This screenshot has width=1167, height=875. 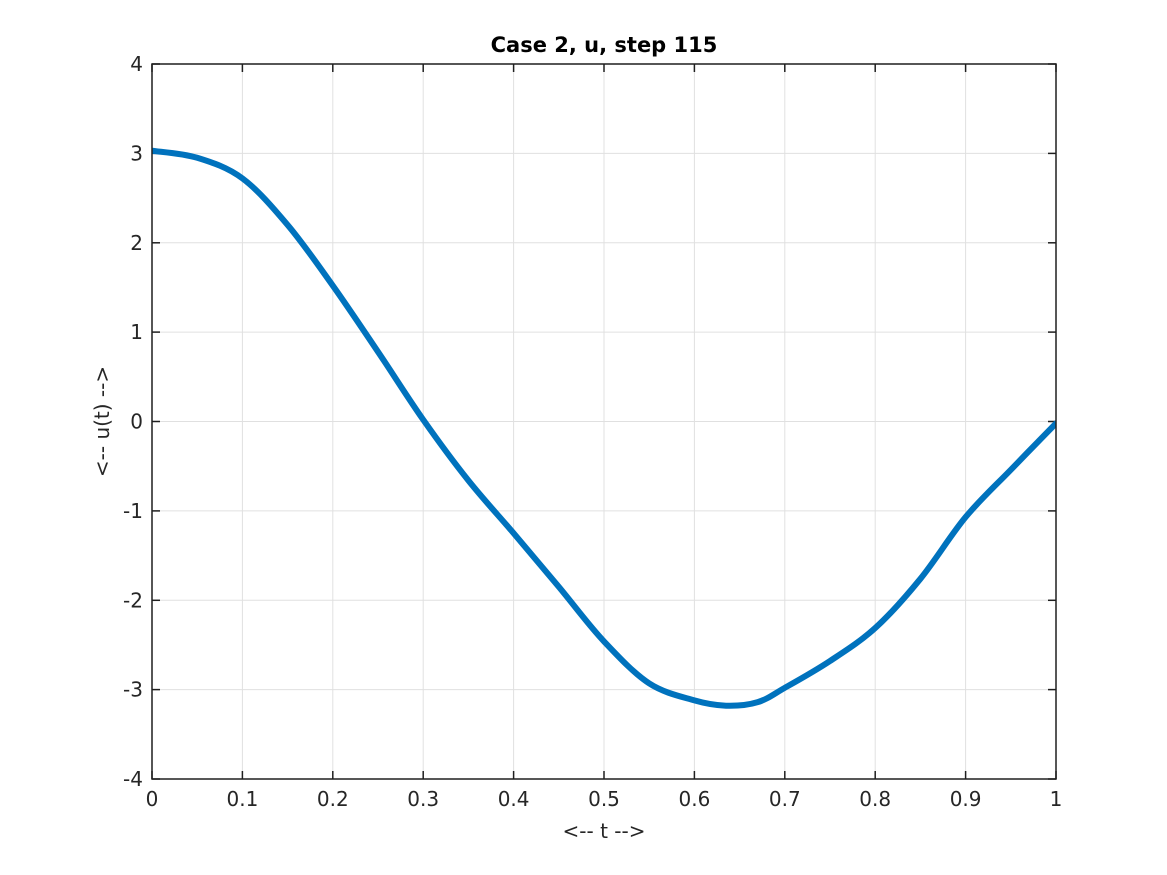 What do you see at coordinates (514, 799) in the screenshot?
I see `x-tick-label: 0.4` at bounding box center [514, 799].